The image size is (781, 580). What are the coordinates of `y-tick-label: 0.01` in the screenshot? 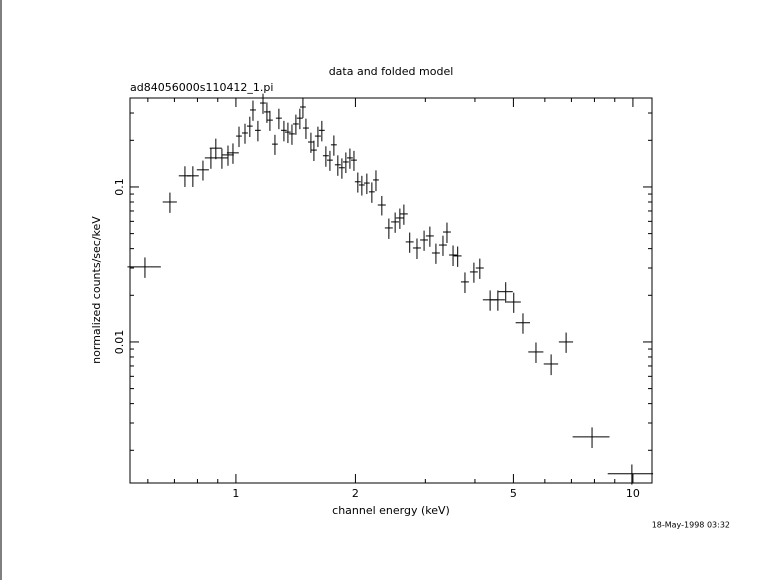 It's located at (119, 342).